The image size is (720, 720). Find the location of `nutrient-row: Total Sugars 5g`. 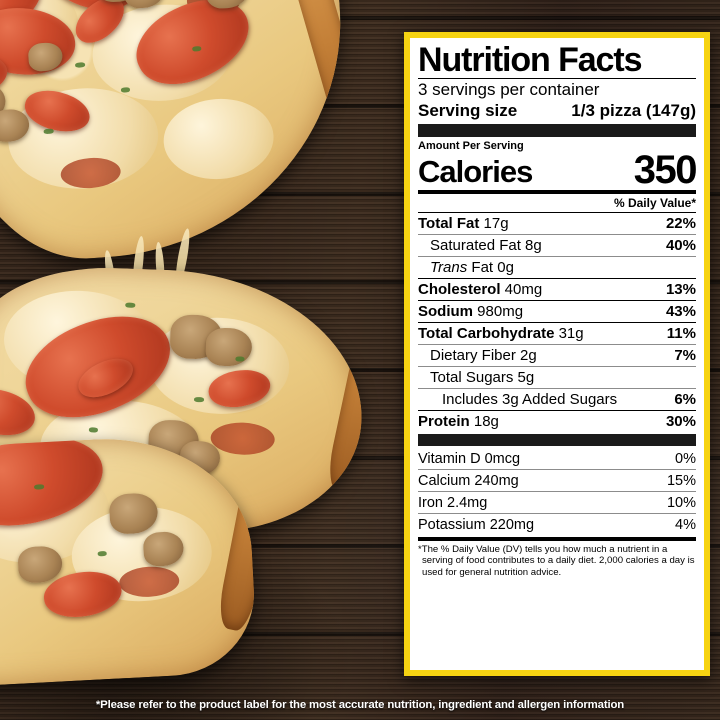

nutrient-row: Total Sugars 5g is located at coordinates (557, 377).